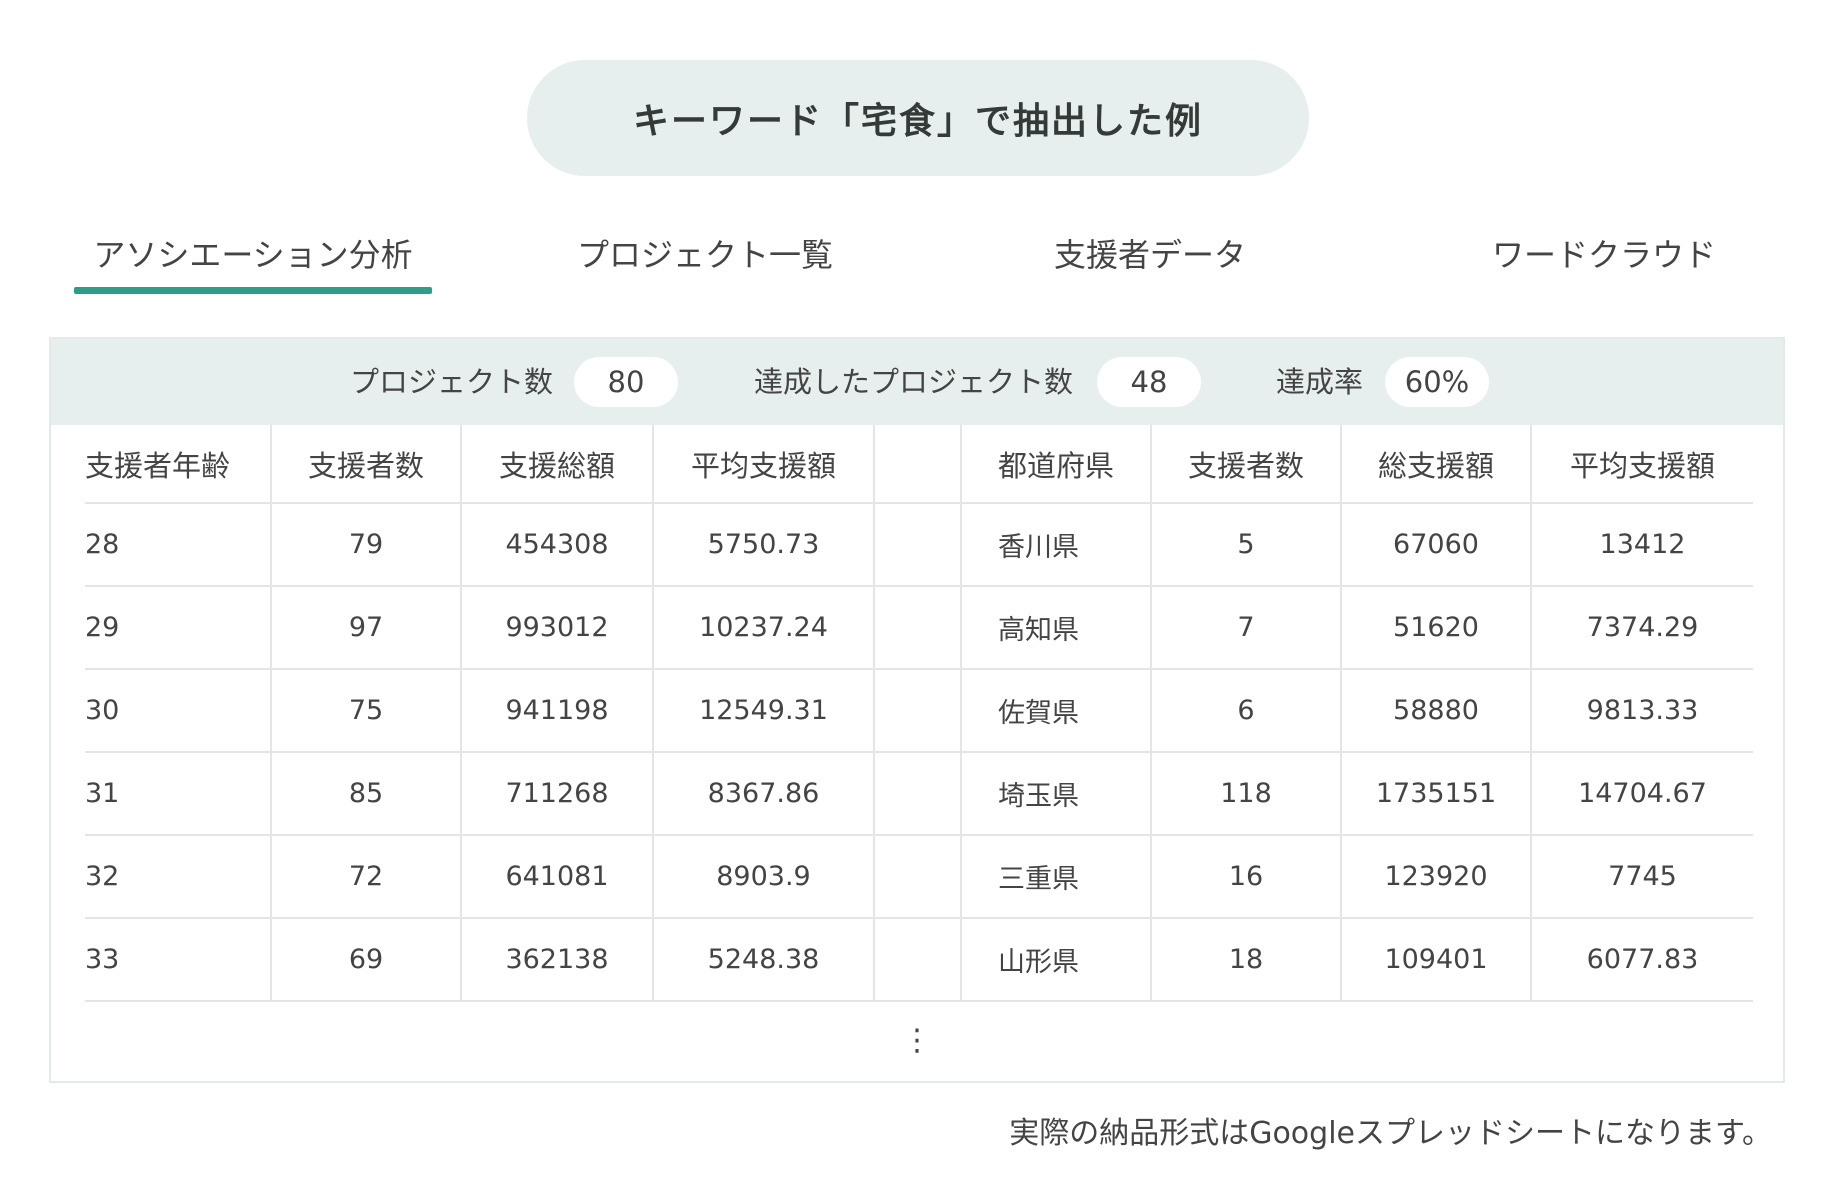  I want to click on age-cell: 29, so click(178, 628).